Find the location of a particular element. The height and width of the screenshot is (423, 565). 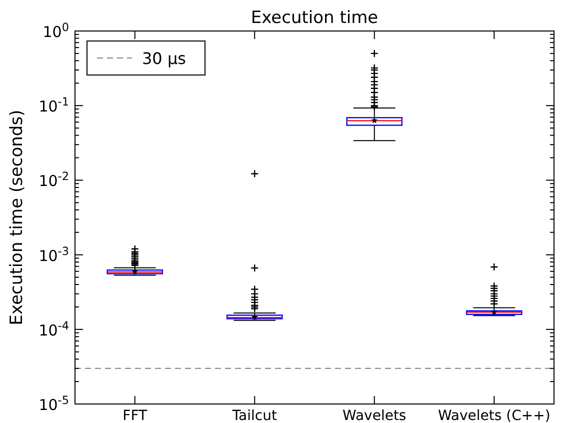

y-tick-label: 10$^{-5}$ is located at coordinates (53, 404).